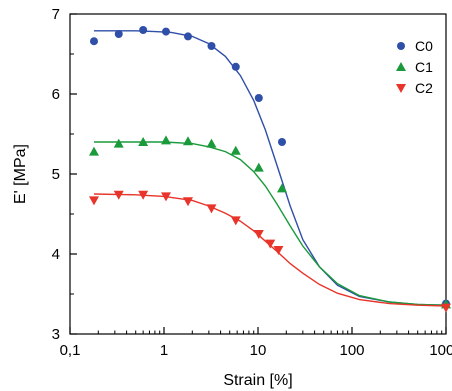 This screenshot has width=452, height=391. What do you see at coordinates (424, 67) in the screenshot?
I see `legend-label-c1: C1` at bounding box center [424, 67].